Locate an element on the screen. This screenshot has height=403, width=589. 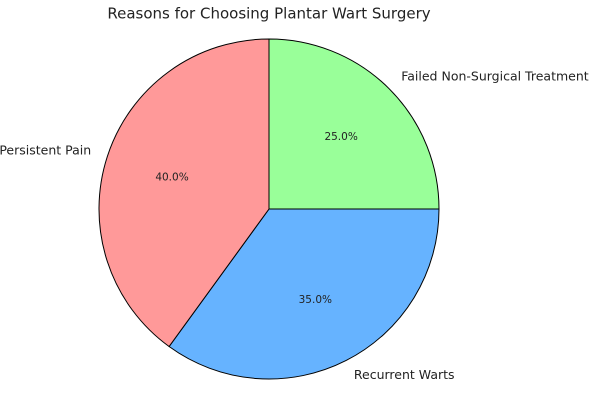
value-label: 40.0% is located at coordinates (171, 177).